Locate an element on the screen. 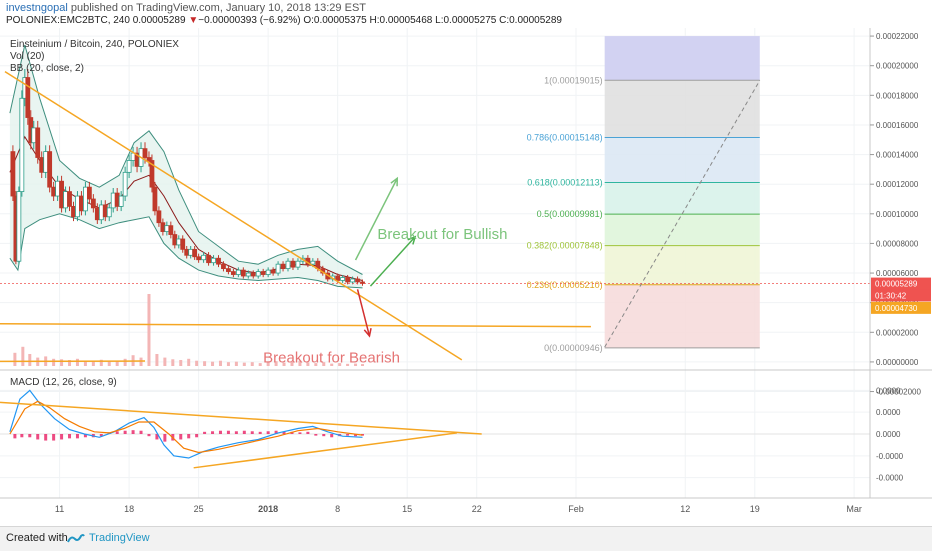 The image size is (932, 551). footer-bar: Created with TradingView is located at coordinates (466, 538).